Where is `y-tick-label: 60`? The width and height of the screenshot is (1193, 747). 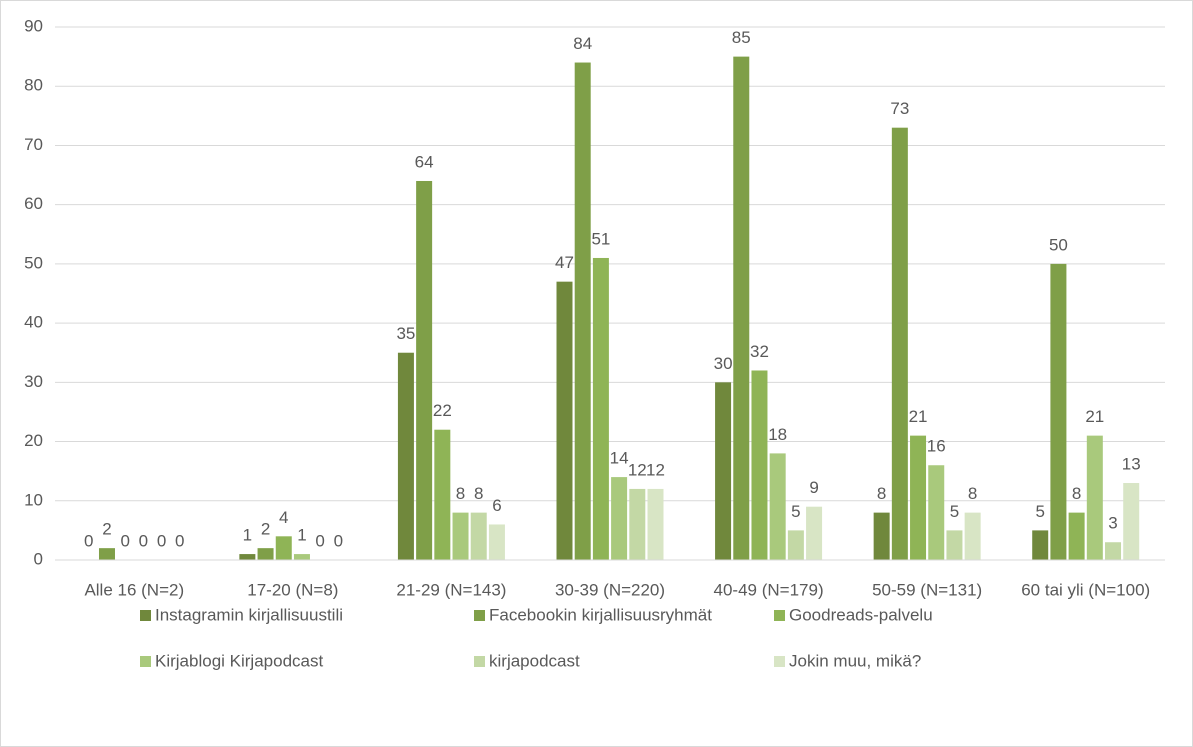
y-tick-label: 60 is located at coordinates (33, 203).